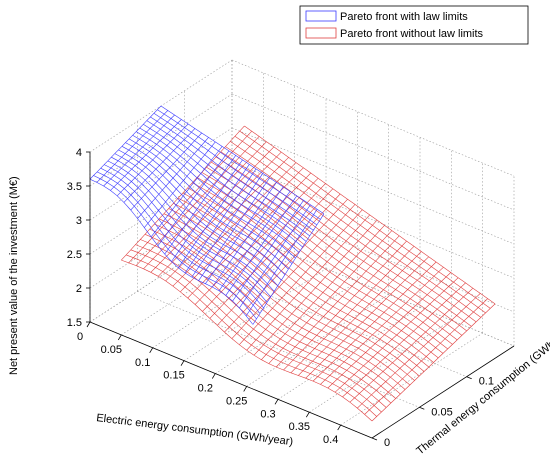 Image resolution: width=550 pixels, height=472 pixels. What do you see at coordinates (231, 380) in the screenshot?
I see `x-axis-line` at bounding box center [231, 380].